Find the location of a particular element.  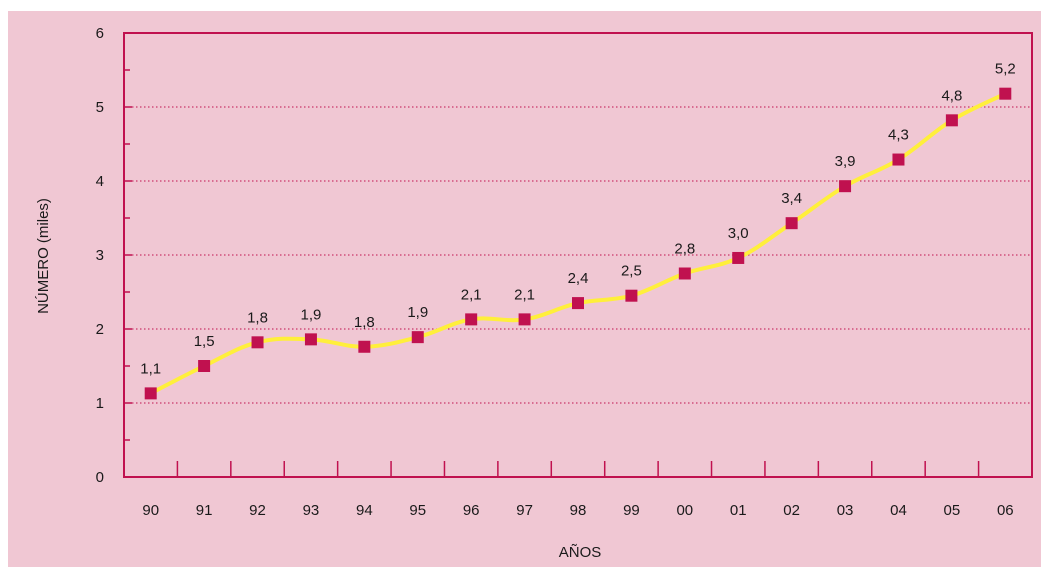

data-label-94: 1,8 is located at coordinates (364, 322).